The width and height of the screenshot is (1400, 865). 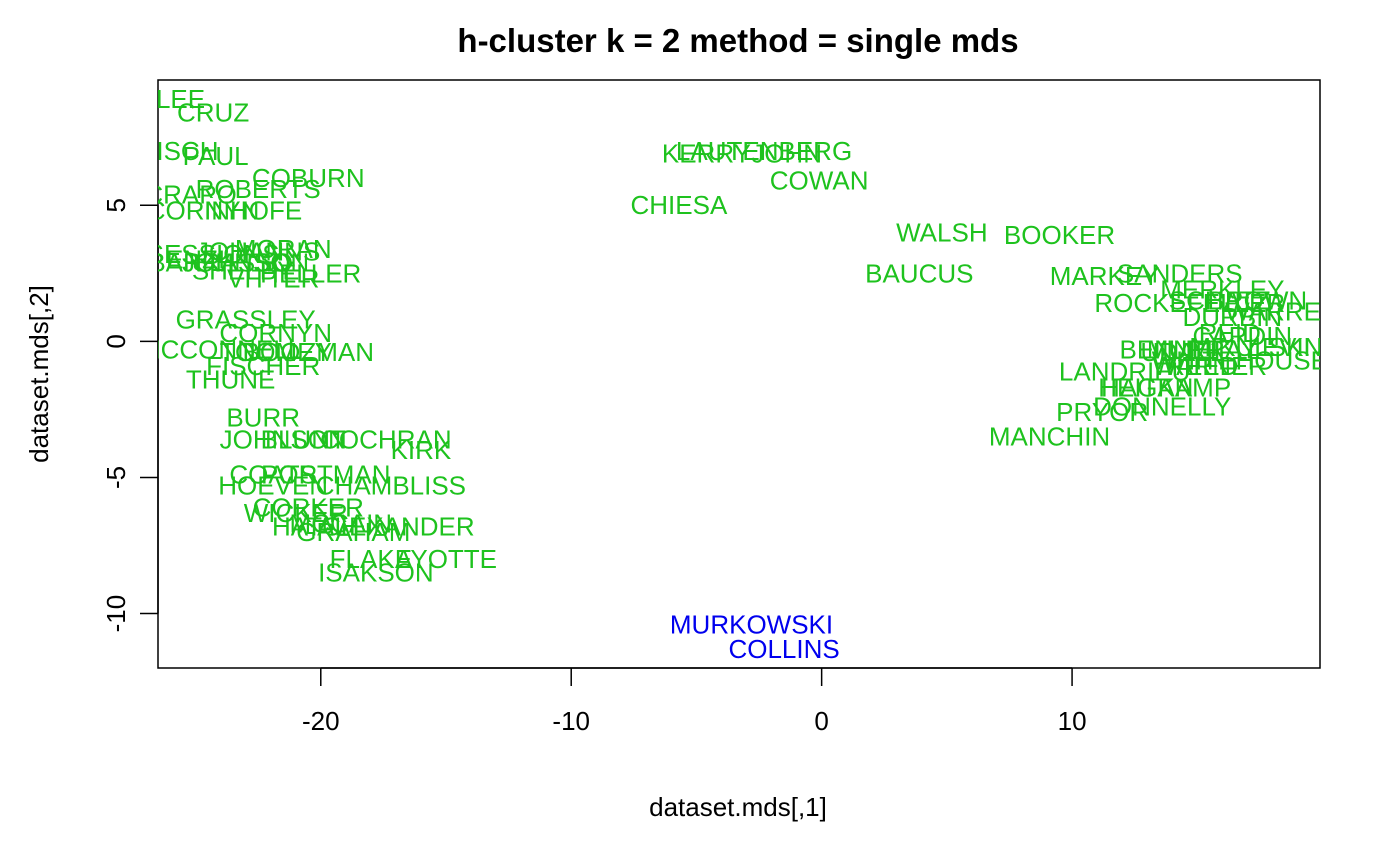 What do you see at coordinates (446, 559) in the screenshot?
I see `point-label-ayotte: AYOTTE` at bounding box center [446, 559].